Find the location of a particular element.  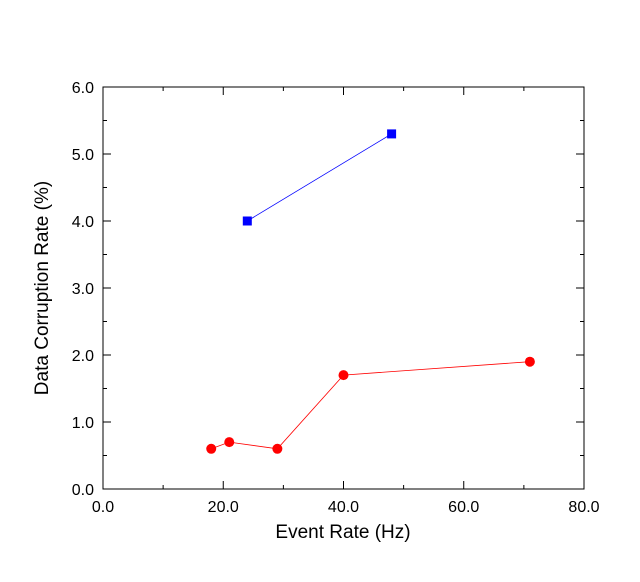

x-tick-label: 60.0 is located at coordinates (463, 507).